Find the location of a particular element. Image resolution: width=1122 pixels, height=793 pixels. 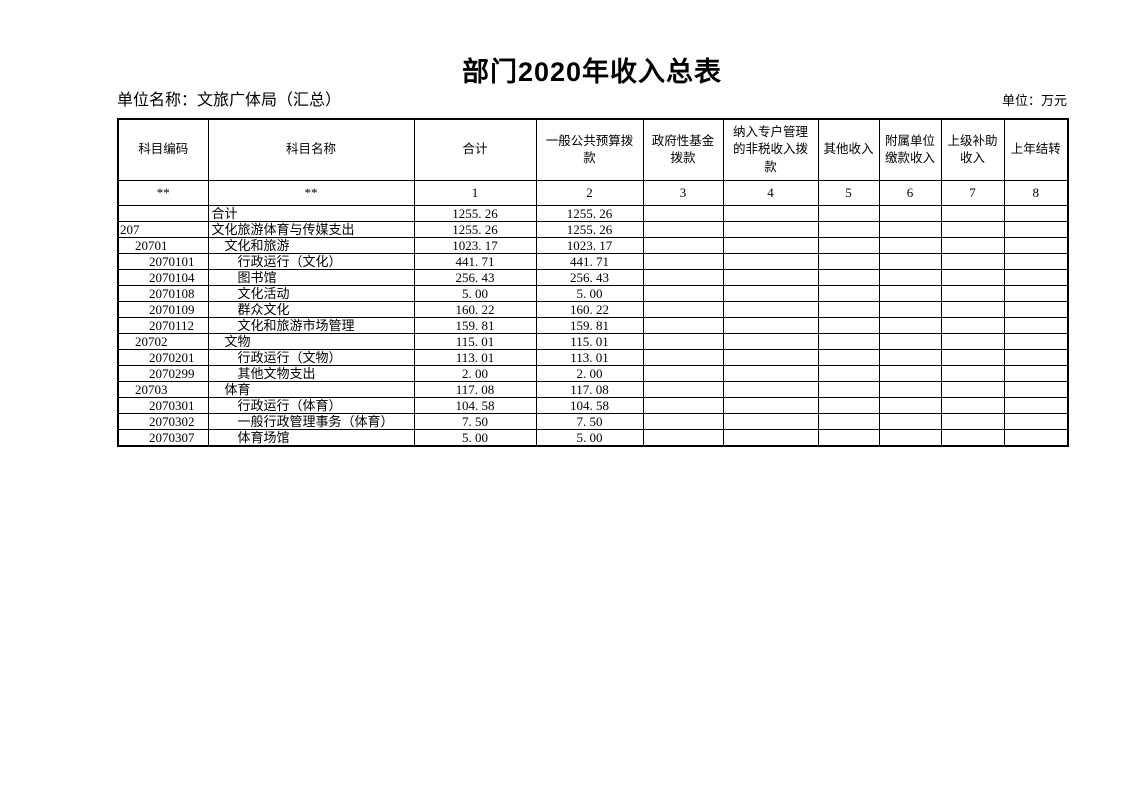

column-header-carryover: 上年结转 is located at coordinates (1036, 149).